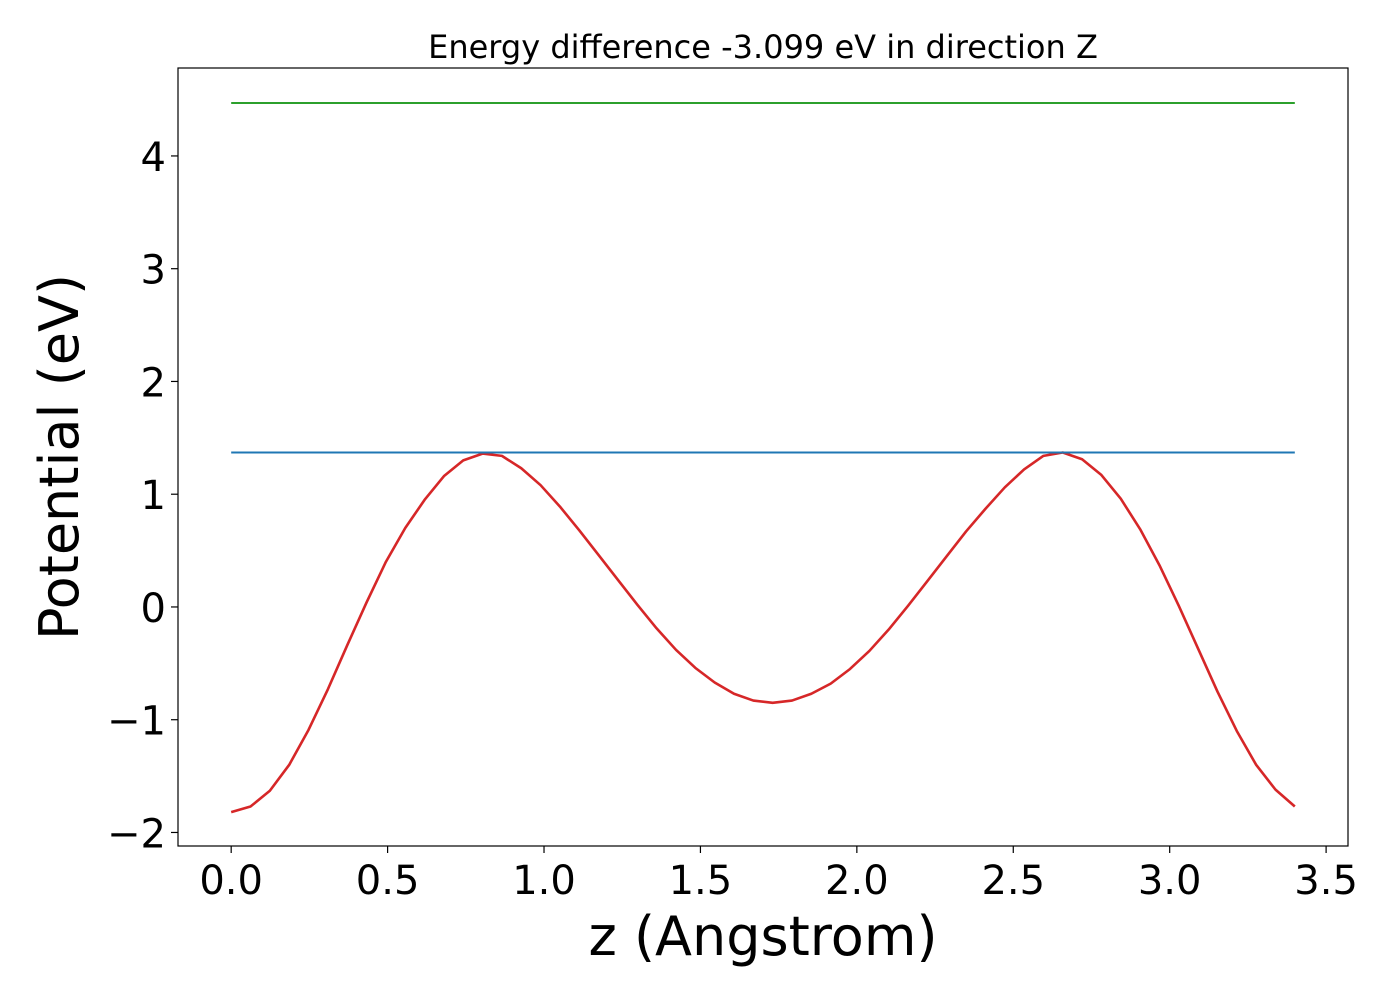 This screenshot has width=1400, height=1000. Describe the element at coordinates (701, 881) in the screenshot. I see `x-tick-label: 1.5` at that location.